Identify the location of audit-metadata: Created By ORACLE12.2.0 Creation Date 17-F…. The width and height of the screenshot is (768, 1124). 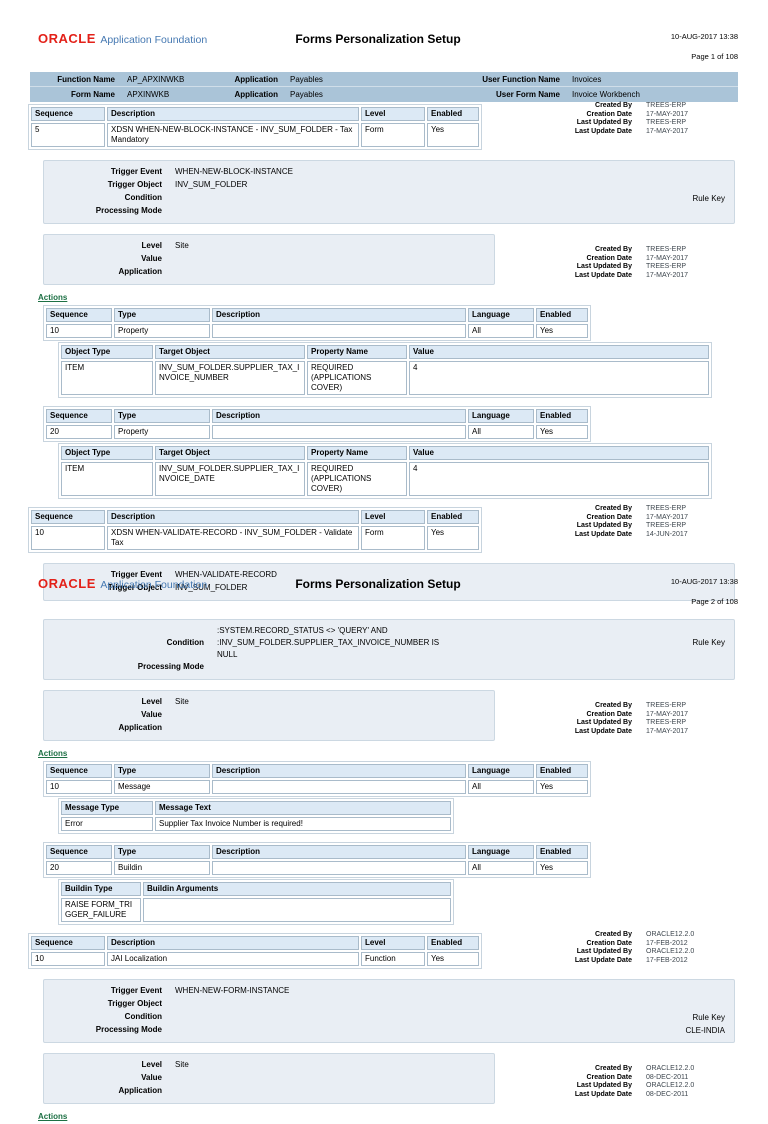
(634, 948).